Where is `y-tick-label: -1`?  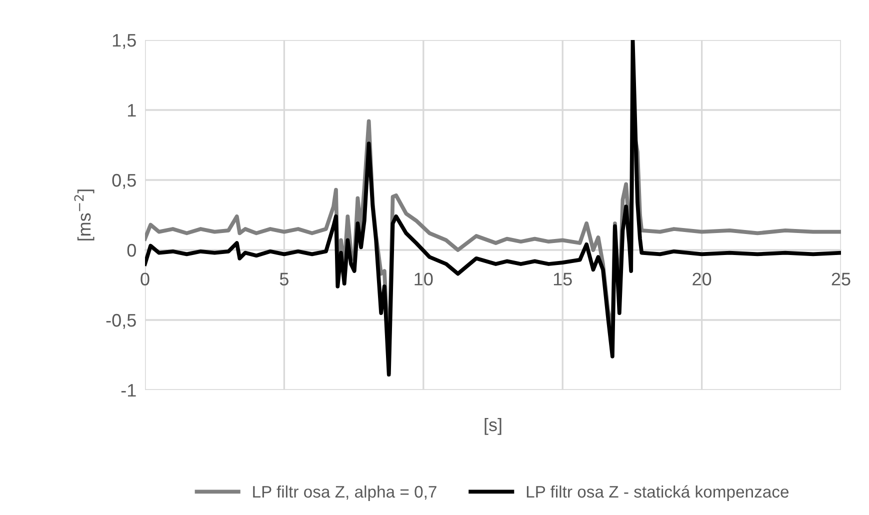
y-tick-label: -1 is located at coordinates (128, 390).